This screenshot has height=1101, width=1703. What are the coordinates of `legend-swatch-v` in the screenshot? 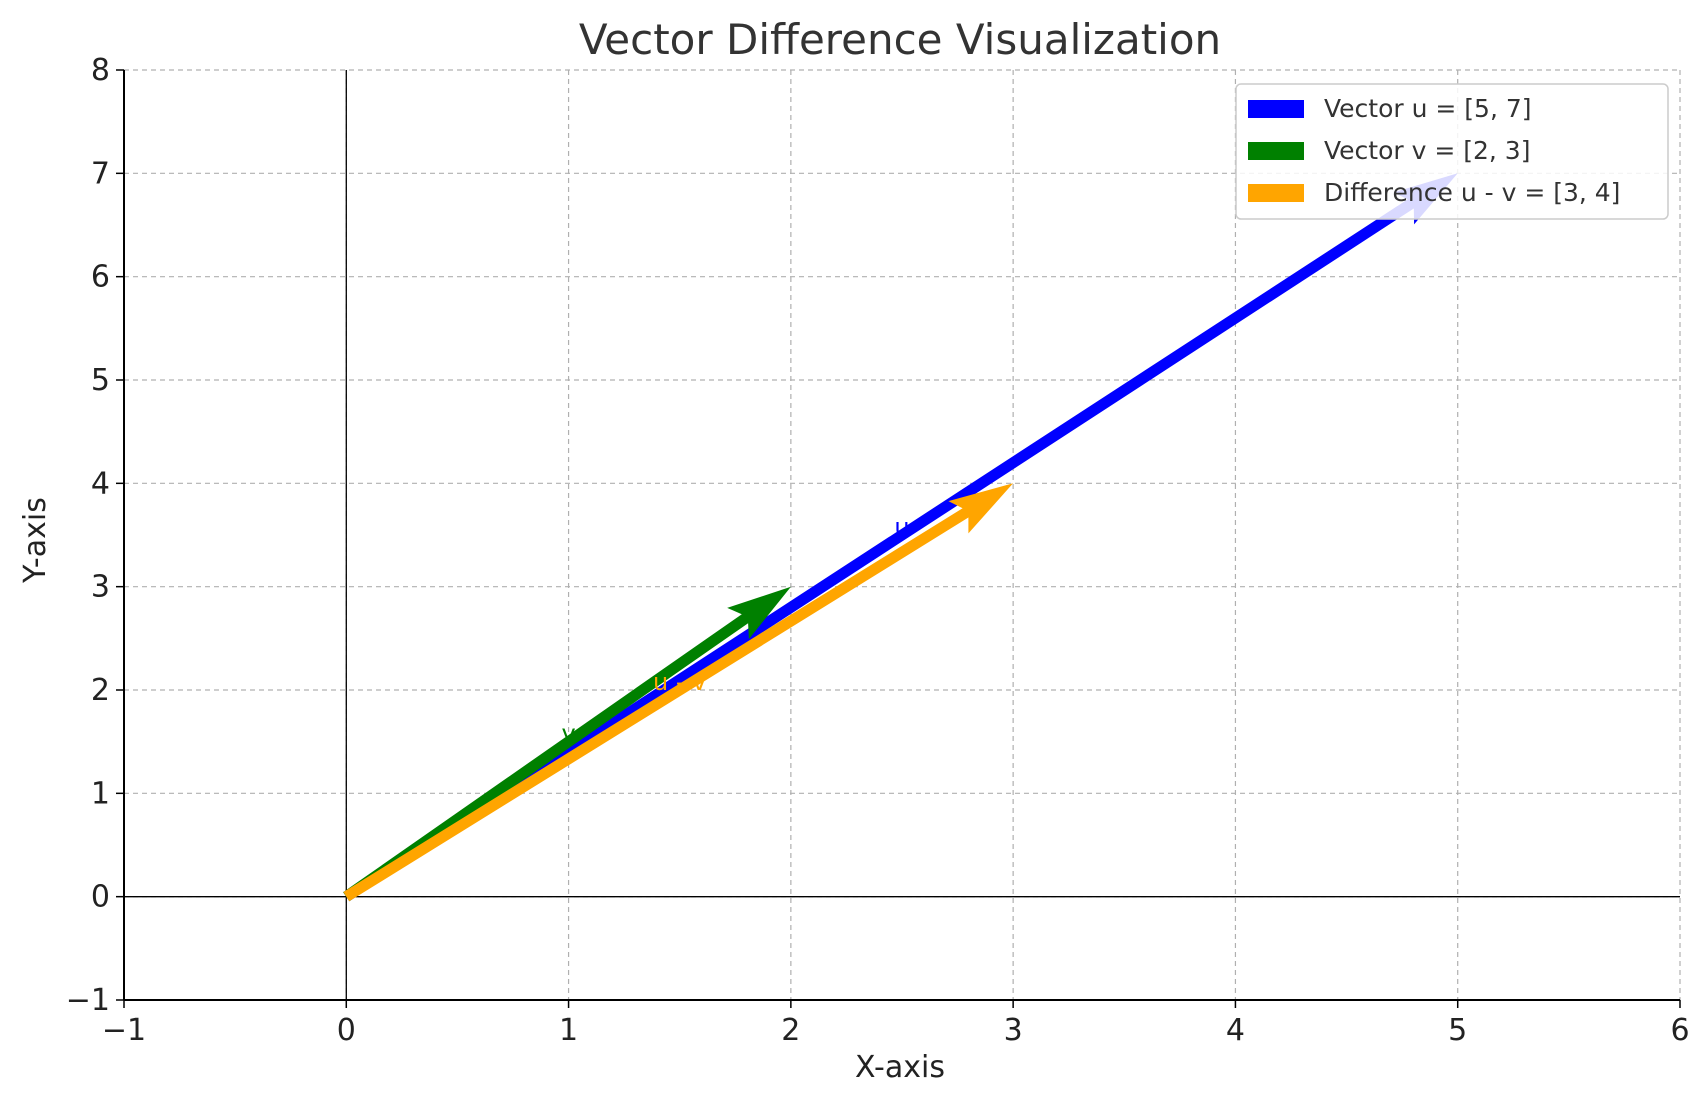 It's located at (1276, 151).